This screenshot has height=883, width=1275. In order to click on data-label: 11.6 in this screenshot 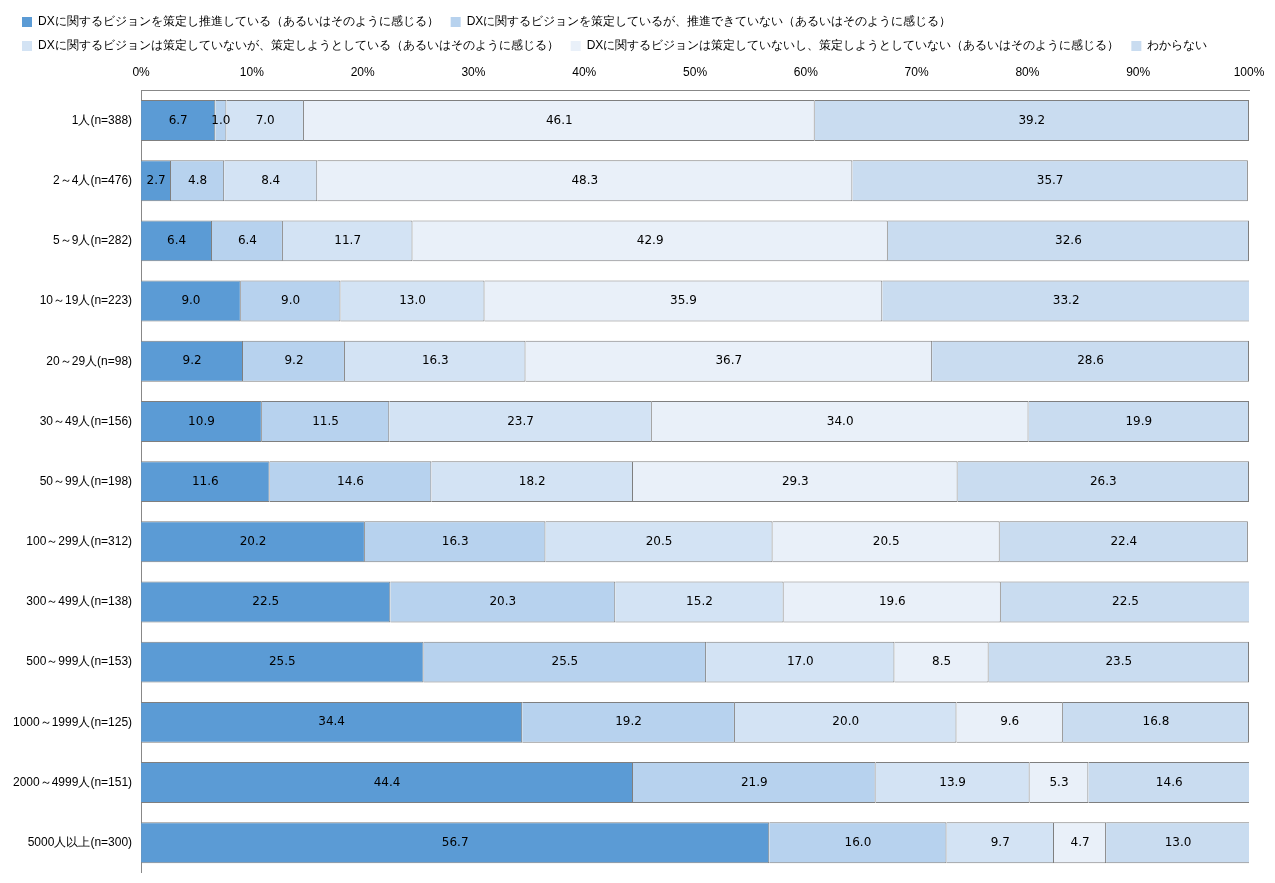, I will do `click(205, 480)`.